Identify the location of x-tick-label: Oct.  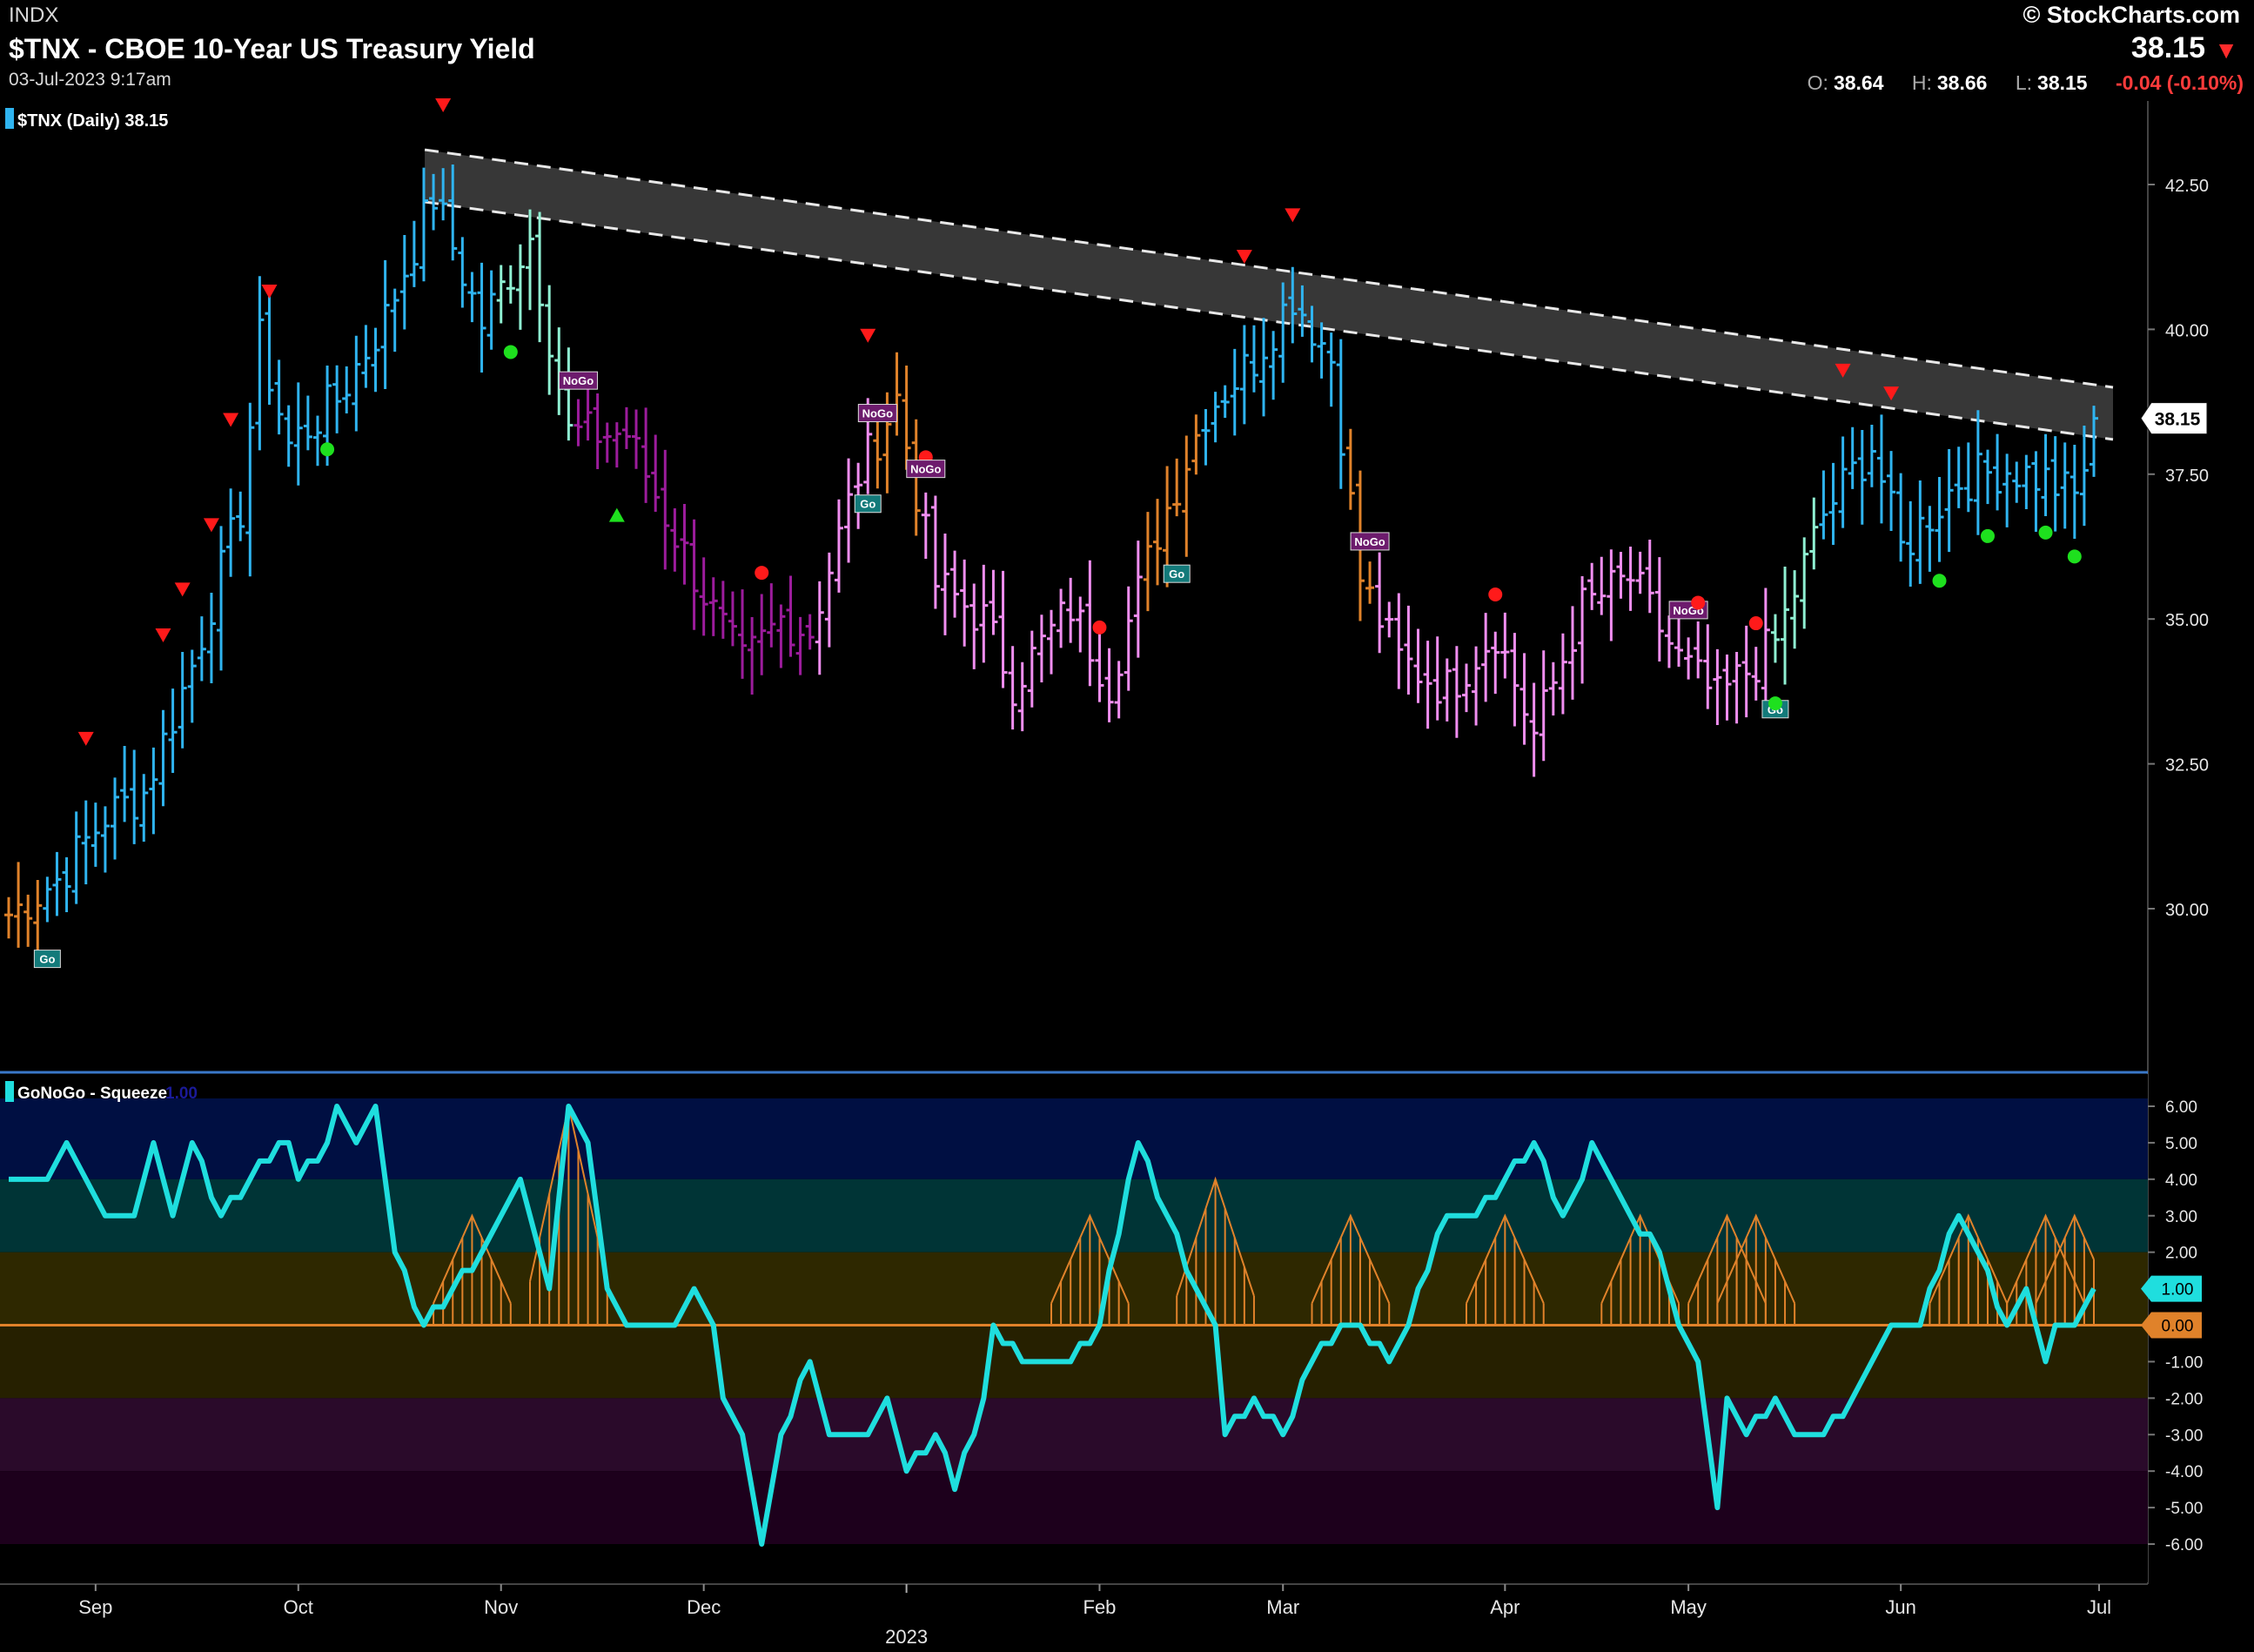
(298, 1607).